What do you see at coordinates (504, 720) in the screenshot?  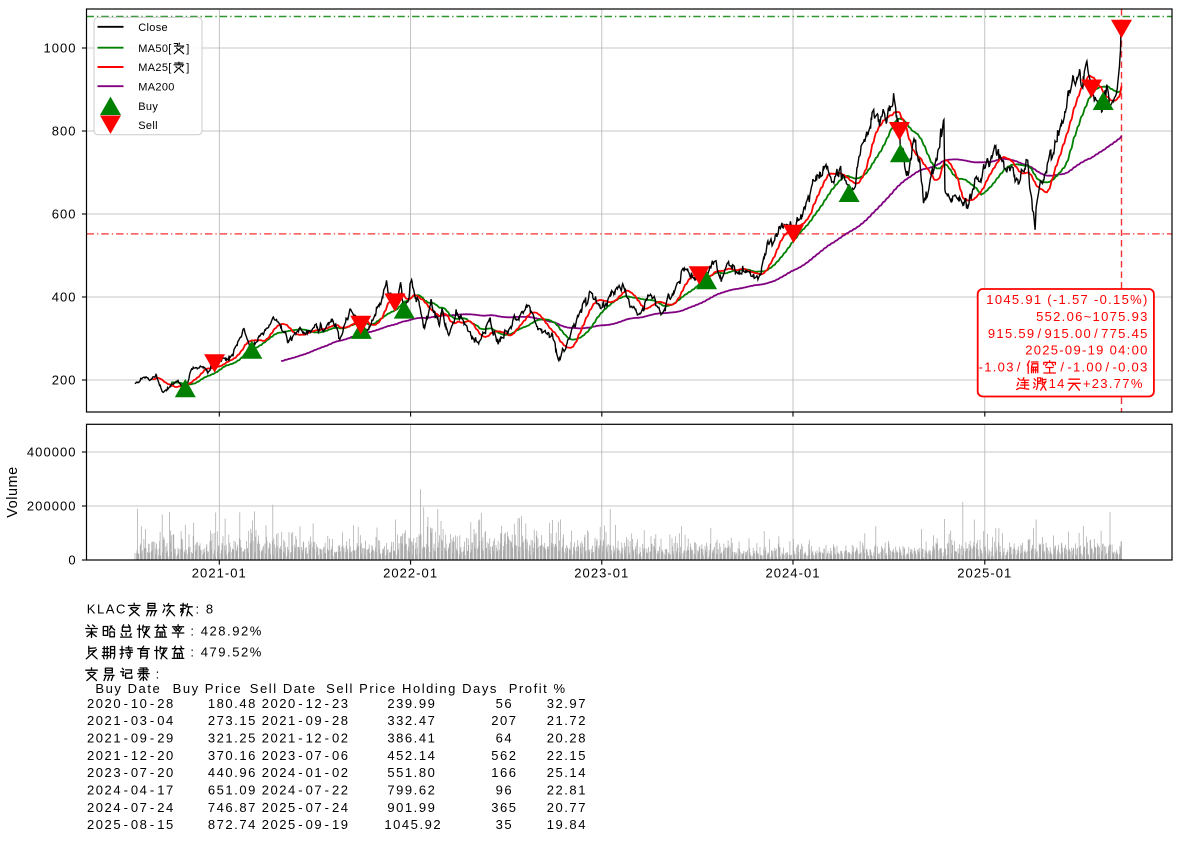 I see `svg-text: 207` at bounding box center [504, 720].